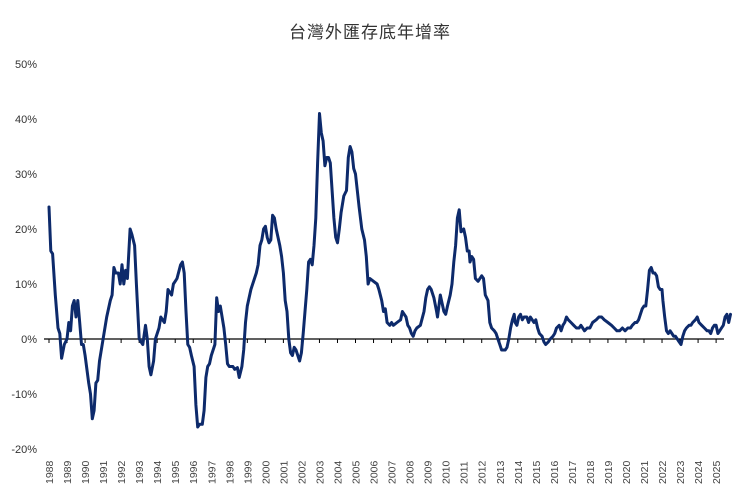  I want to click on x-tick-label: 1997, so click(212, 472).